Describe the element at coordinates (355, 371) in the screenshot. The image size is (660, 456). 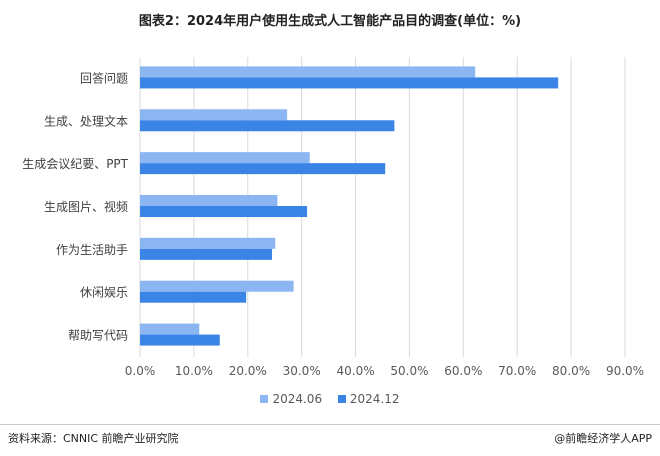
I see `x-tick-label: 40.0%` at that location.